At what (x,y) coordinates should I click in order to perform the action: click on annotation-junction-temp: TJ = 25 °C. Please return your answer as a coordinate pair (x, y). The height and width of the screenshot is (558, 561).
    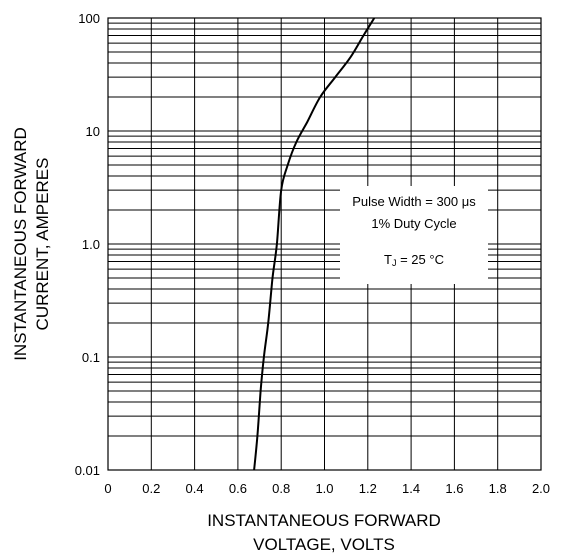
    Looking at the image, I should click on (414, 260).